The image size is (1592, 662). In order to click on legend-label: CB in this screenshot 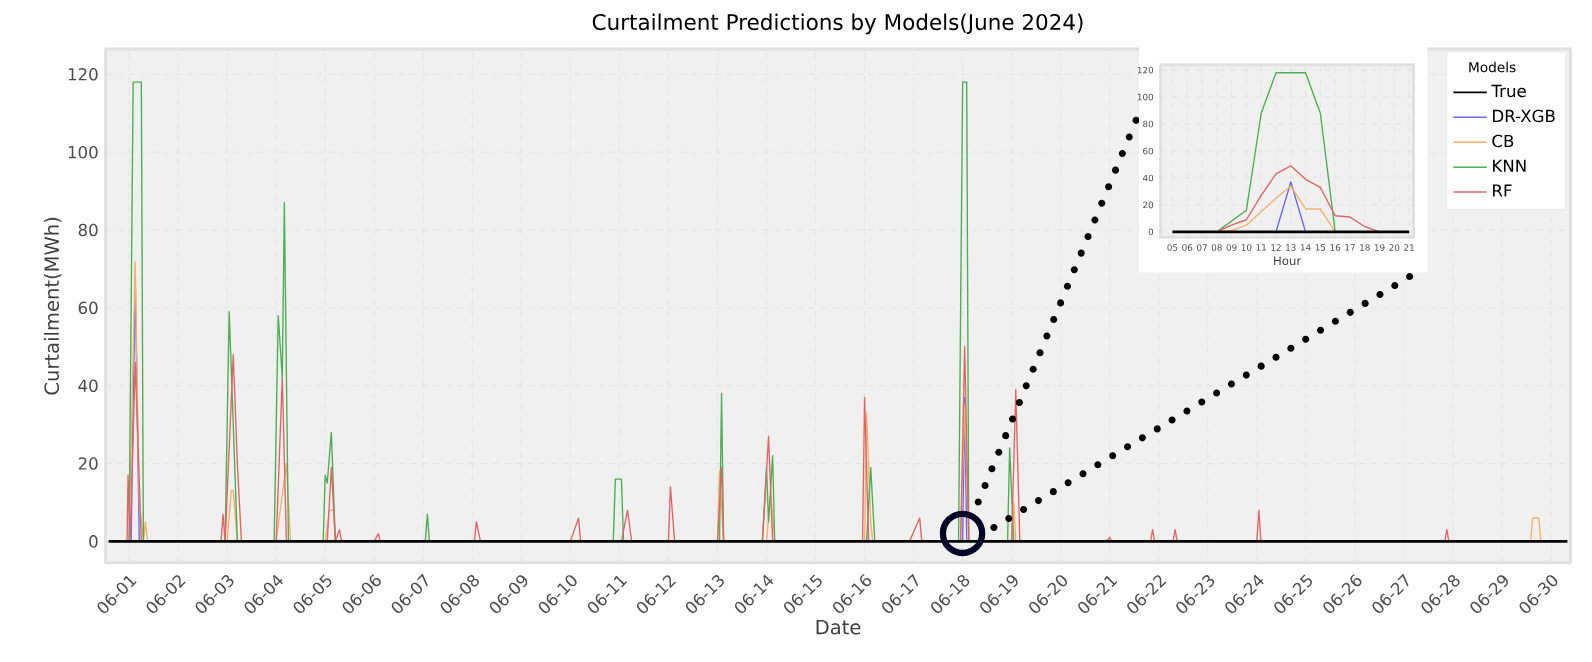, I will do `click(1503, 140)`.